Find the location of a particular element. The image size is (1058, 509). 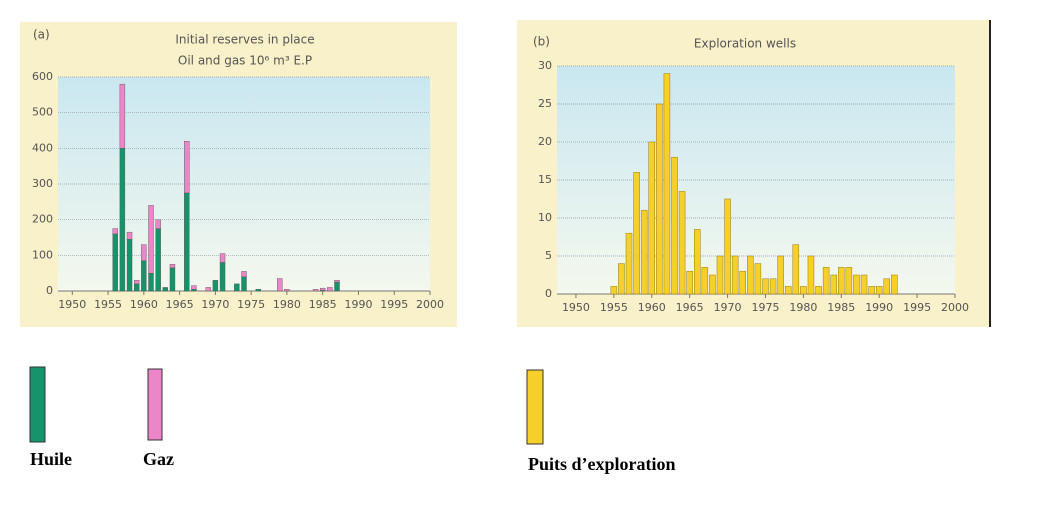

chart-title: Initial reserves in place is located at coordinates (244, 40).